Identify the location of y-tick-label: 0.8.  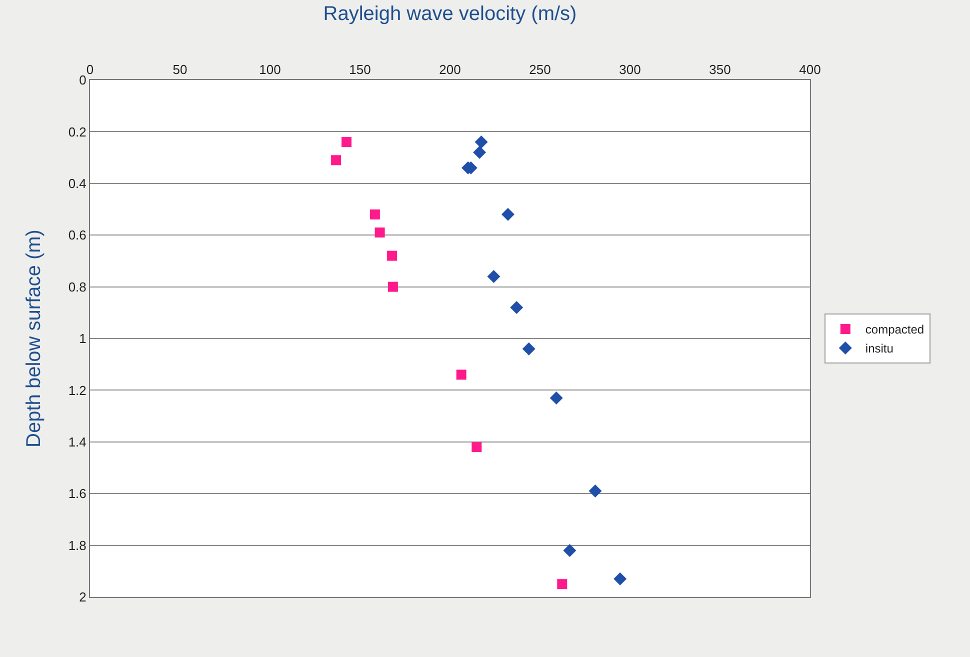
(77, 286).